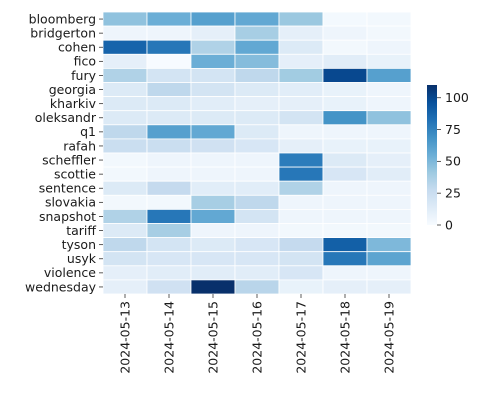 This screenshot has height=400, width=500. I want to click on y-tick-label: scottie, so click(75, 173).